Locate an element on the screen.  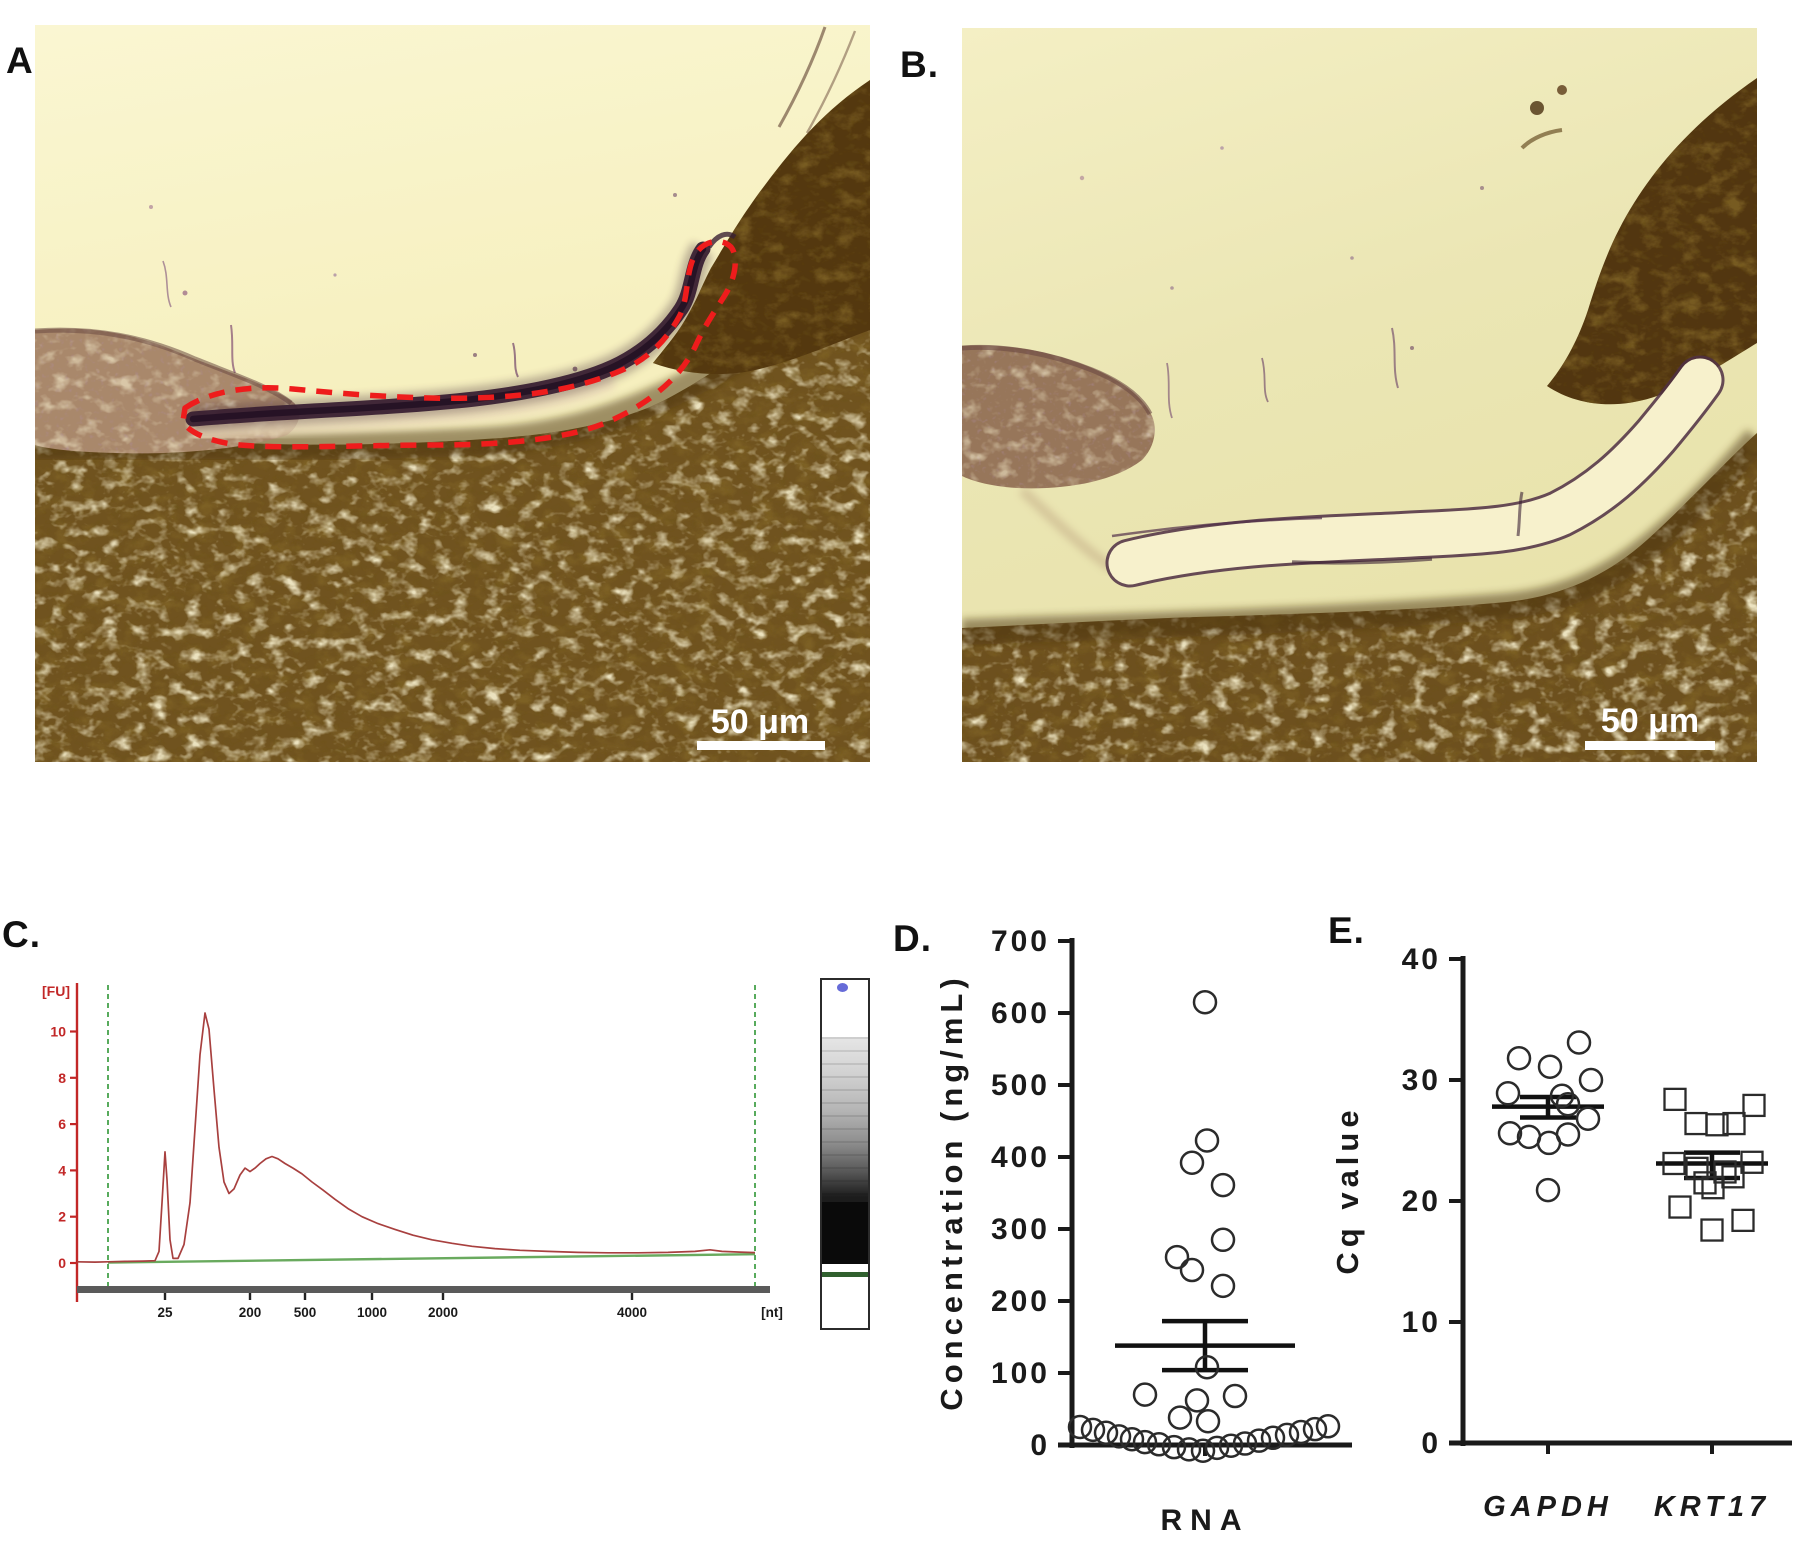
y-axis-title: Concentration (ng/mL) is located at coordinates (951, 1191).